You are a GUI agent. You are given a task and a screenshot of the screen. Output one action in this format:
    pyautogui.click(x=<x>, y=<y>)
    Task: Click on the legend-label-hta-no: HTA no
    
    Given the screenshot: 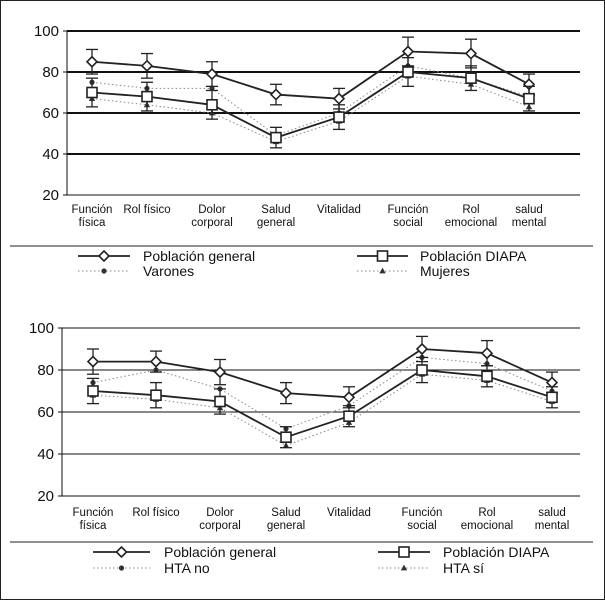 What is the action you would take?
    pyautogui.click(x=187, y=568)
    